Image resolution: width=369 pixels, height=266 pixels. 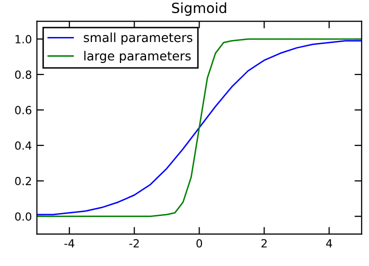 What do you see at coordinates (23, 216) in the screenshot?
I see `y-tick-label: 0.0` at bounding box center [23, 216].